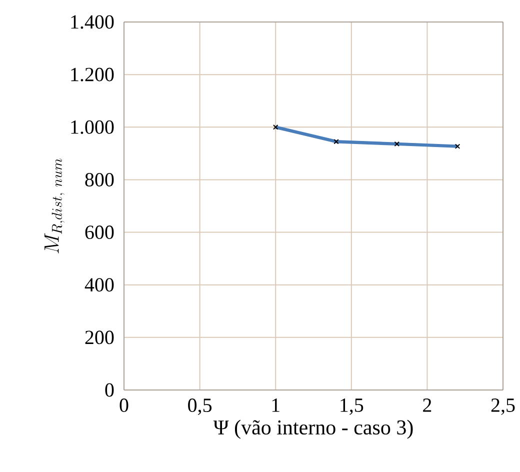  I want to click on y-axis-title: $M_{R,dist,\ num}$, so click(54, 206).